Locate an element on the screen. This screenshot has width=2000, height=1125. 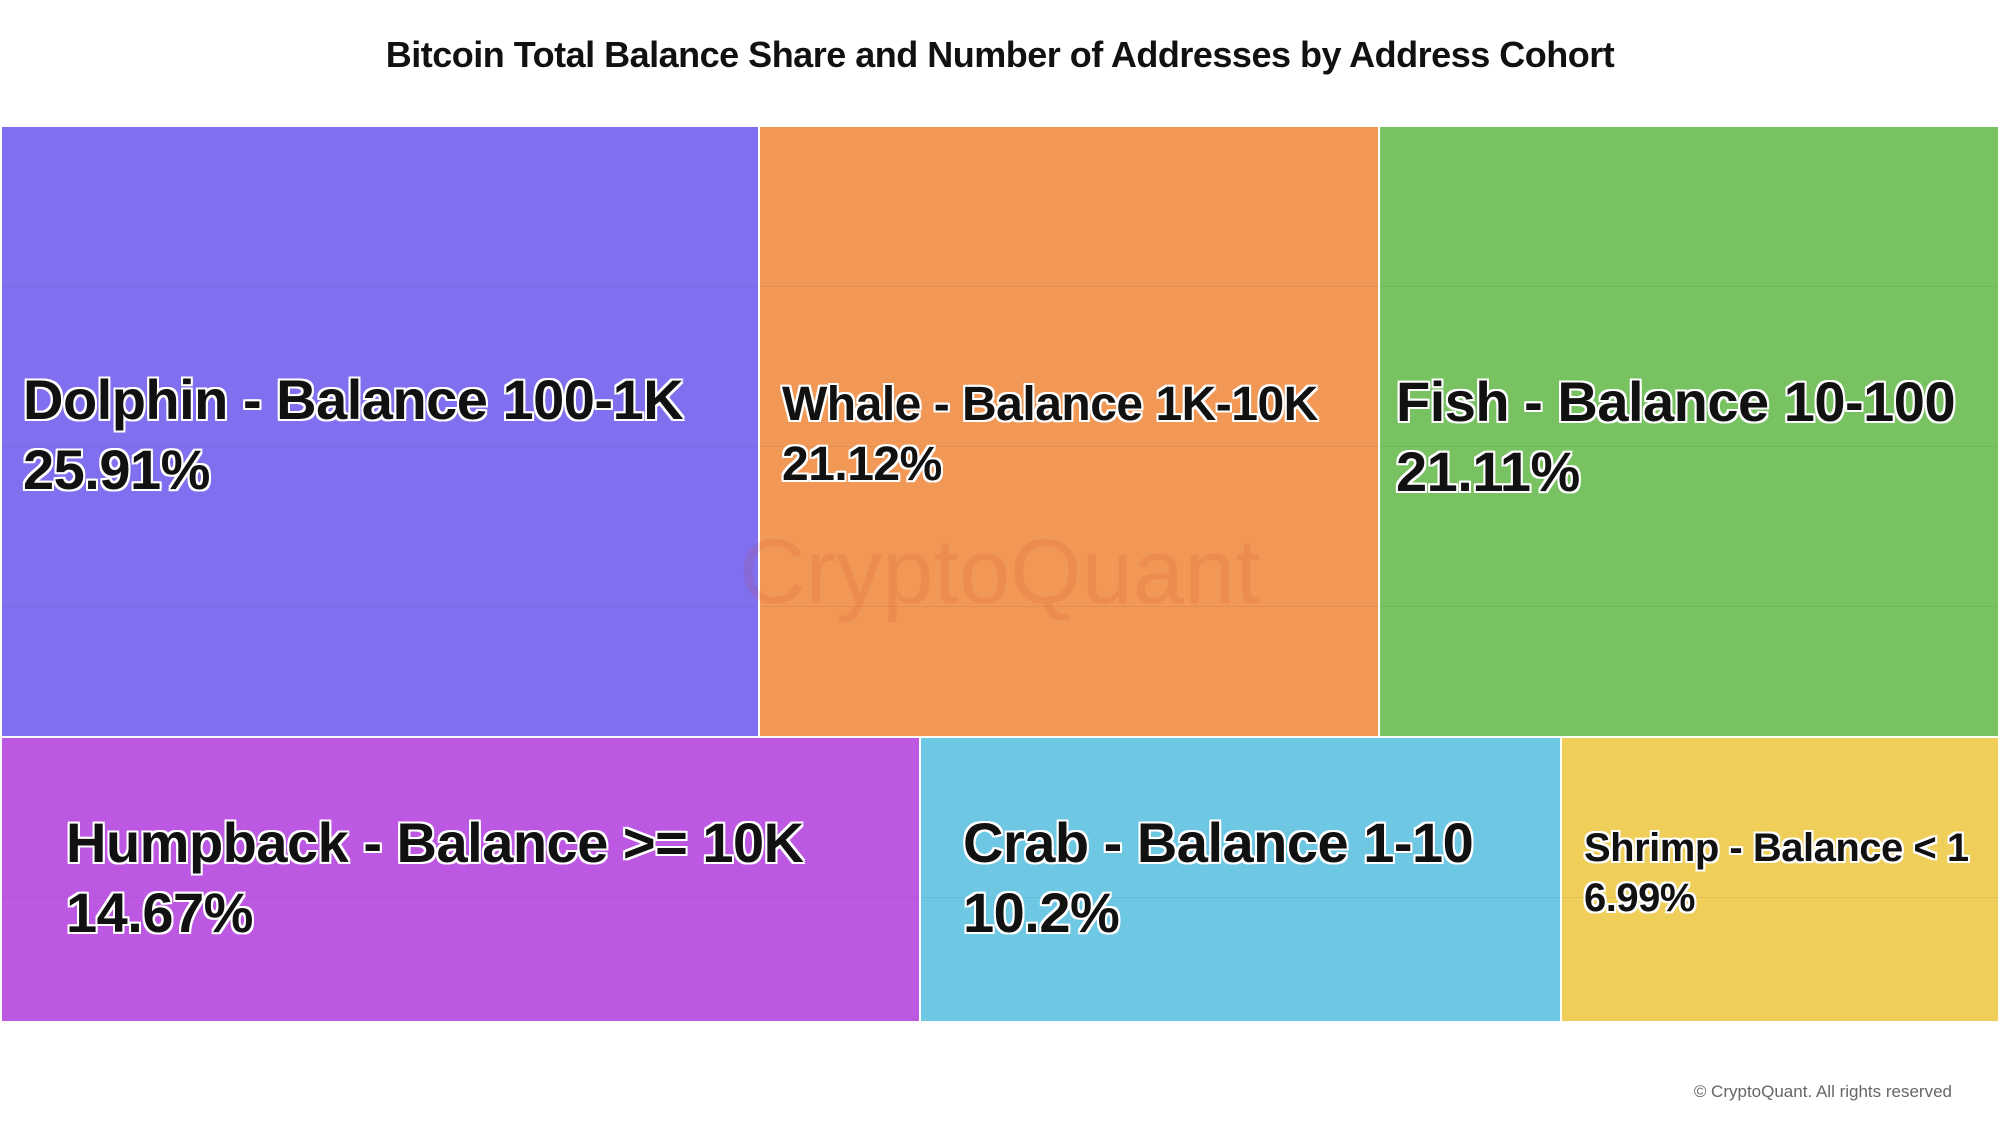
cohort-name: Crab - Balance 1-10 is located at coordinates (1218, 842).